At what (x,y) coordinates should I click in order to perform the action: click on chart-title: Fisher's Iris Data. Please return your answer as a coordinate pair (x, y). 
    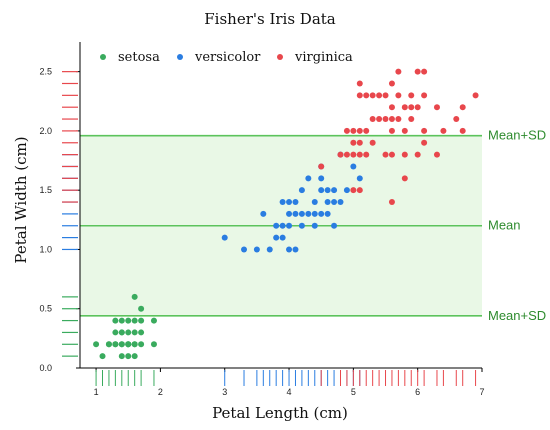
    Looking at the image, I should click on (270, 19).